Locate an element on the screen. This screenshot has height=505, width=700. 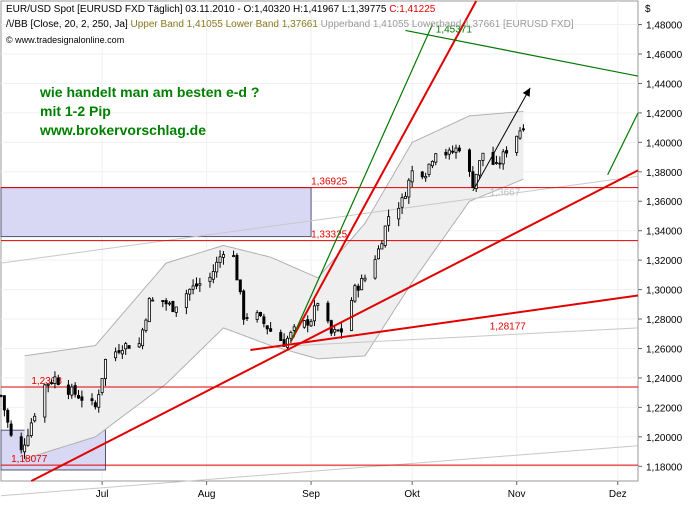
y-tick-label: 1,26000 is located at coordinates (664, 349).